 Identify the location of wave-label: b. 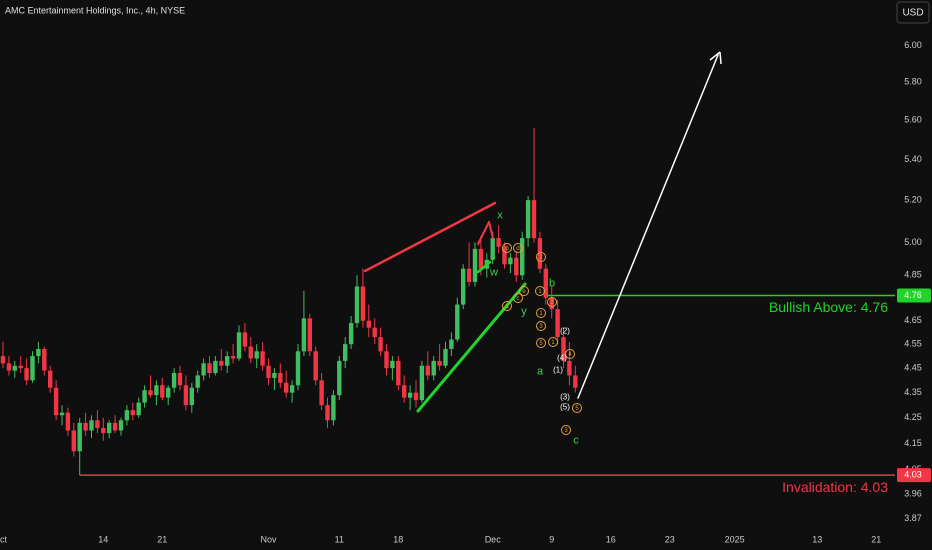
(507, 249).